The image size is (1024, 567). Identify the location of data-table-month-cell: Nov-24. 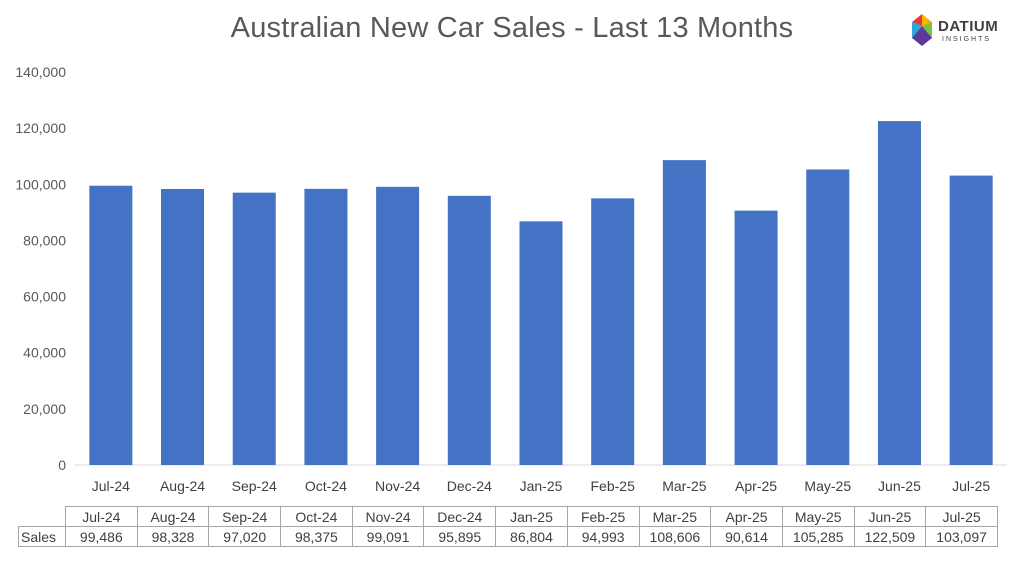
(388, 516).